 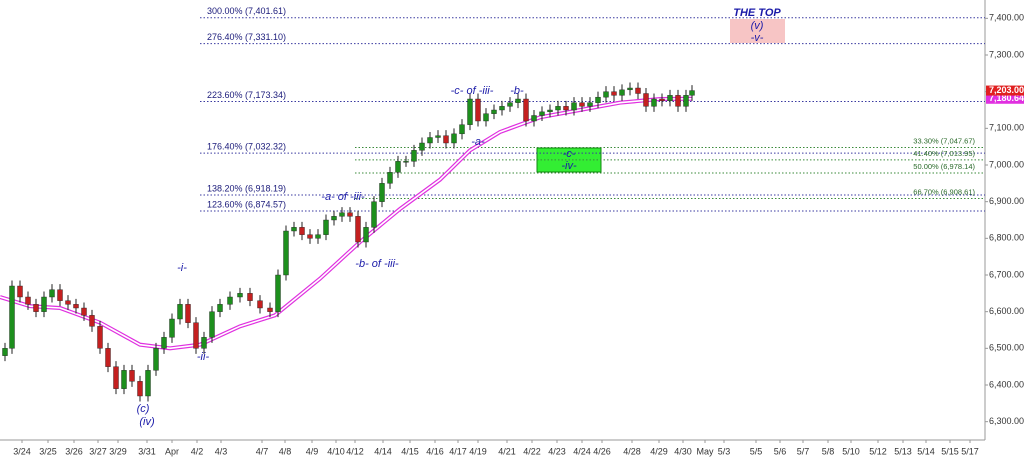 I want to click on wave-label: -b-, so click(x=517, y=91).